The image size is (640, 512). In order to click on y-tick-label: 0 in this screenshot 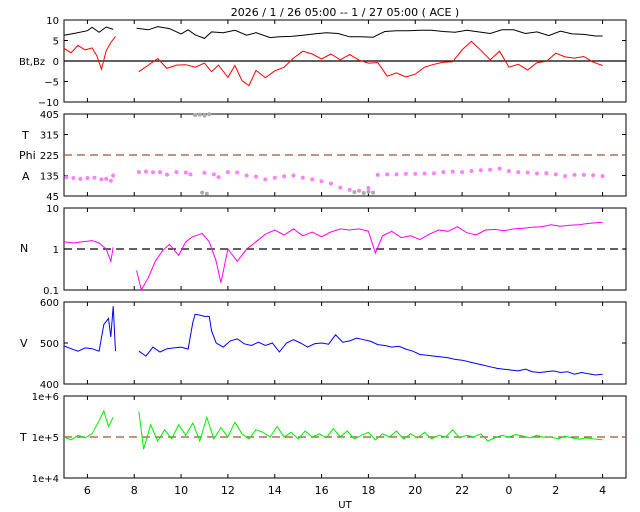, I will do `click(56, 62)`.